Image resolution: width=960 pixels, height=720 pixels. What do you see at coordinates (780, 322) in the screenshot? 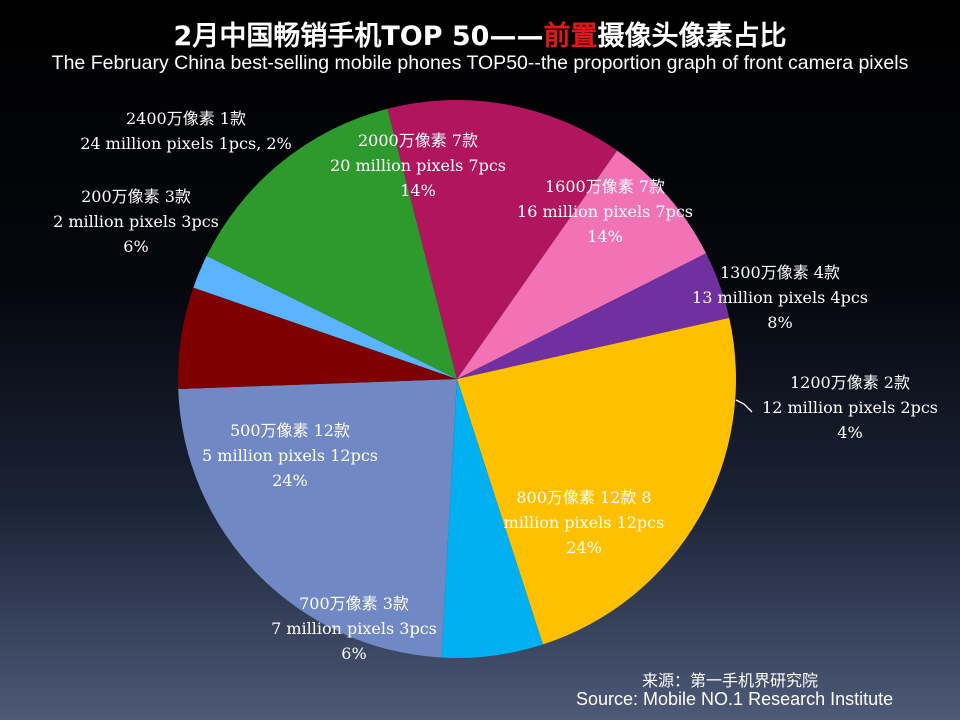
I see `slice-label-percent: 8%` at bounding box center [780, 322].